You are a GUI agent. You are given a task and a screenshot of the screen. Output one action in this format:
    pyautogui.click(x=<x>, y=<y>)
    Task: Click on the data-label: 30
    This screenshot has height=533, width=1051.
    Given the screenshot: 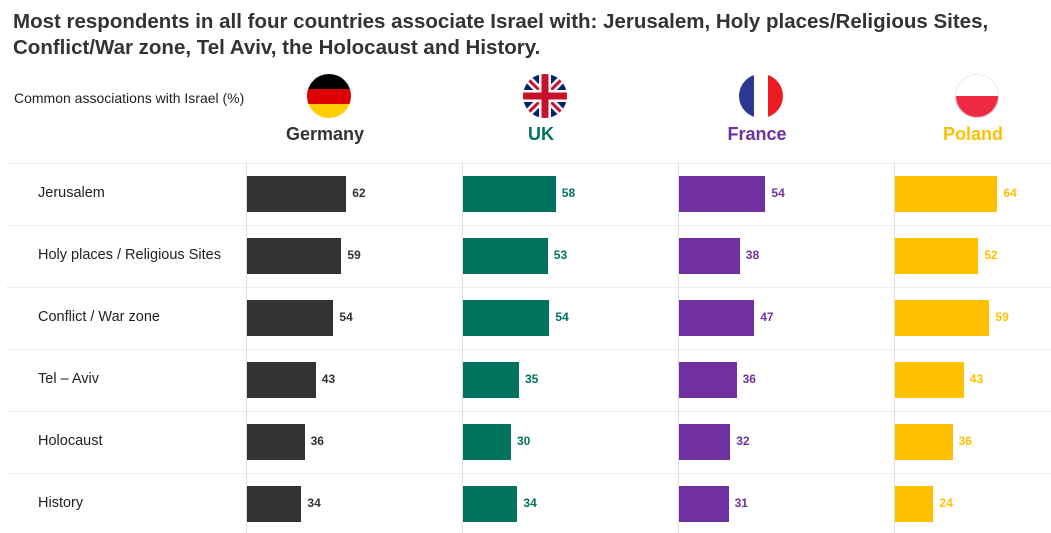 What is the action you would take?
    pyautogui.click(x=524, y=441)
    